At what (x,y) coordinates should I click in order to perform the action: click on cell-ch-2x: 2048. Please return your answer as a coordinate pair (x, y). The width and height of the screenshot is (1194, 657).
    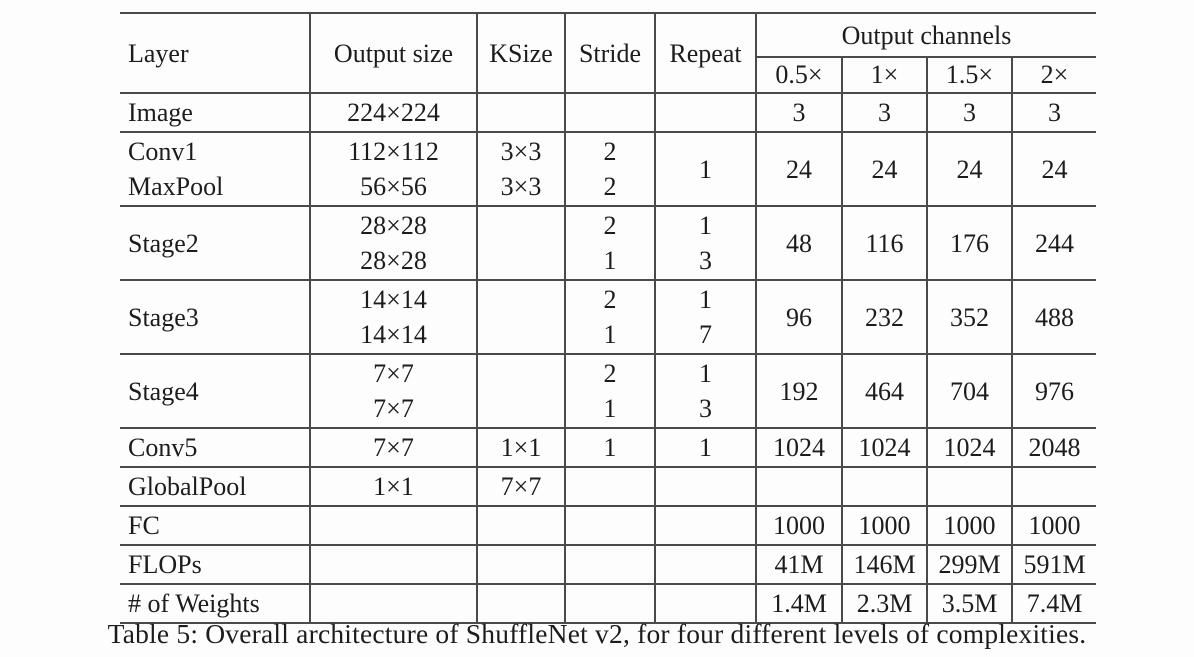
    Looking at the image, I should click on (1053, 447).